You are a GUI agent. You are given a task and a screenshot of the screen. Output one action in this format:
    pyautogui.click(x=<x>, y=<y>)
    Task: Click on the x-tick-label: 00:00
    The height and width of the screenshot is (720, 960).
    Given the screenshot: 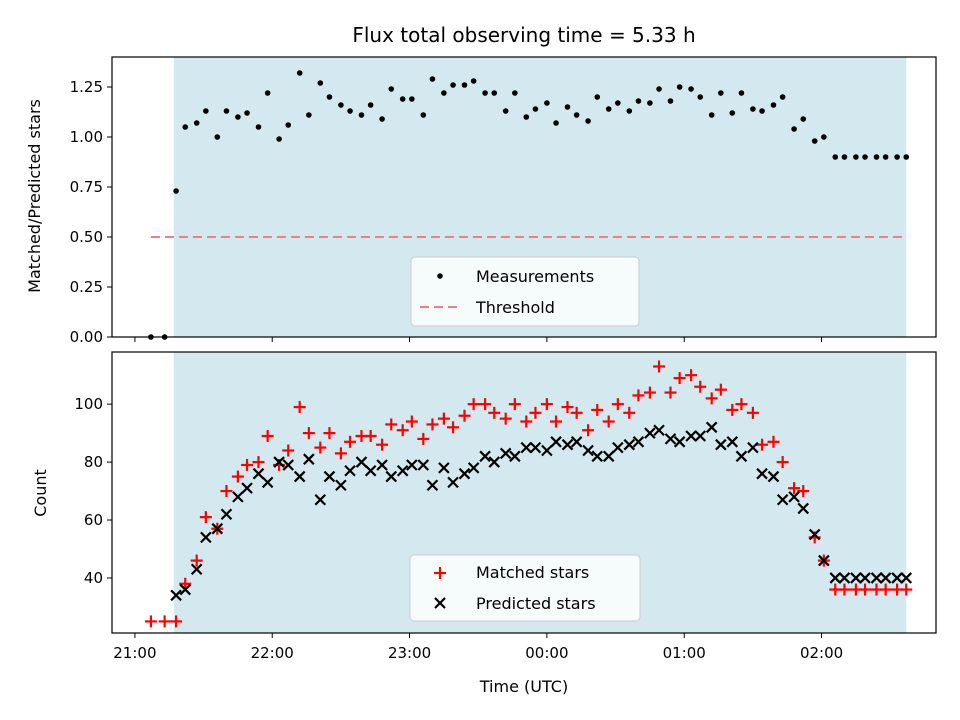 What is the action you would take?
    pyautogui.click(x=546, y=653)
    